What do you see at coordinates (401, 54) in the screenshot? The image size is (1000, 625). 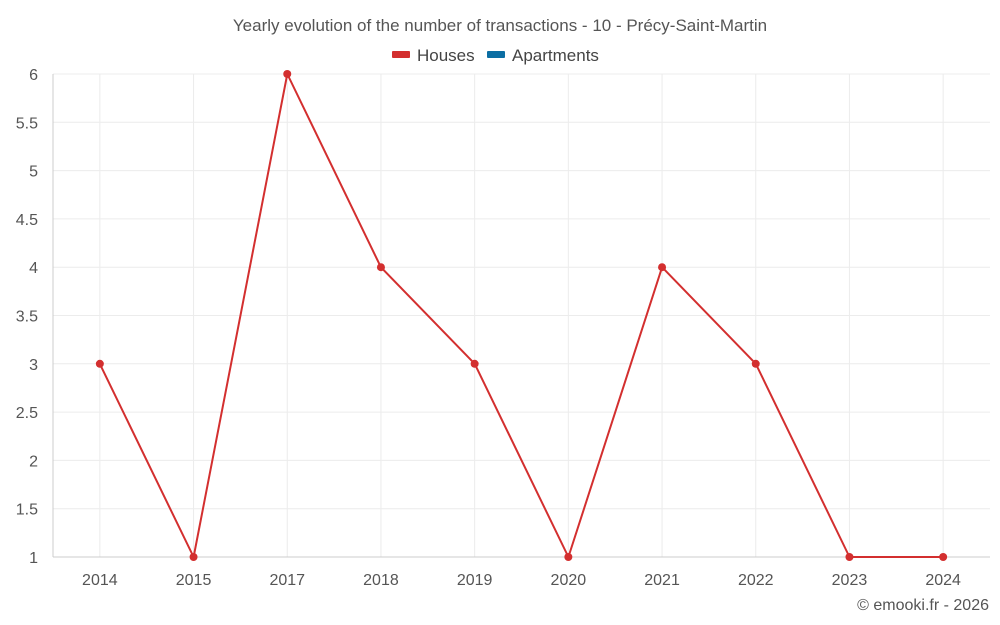 I see `legend-swatch-houses` at bounding box center [401, 54].